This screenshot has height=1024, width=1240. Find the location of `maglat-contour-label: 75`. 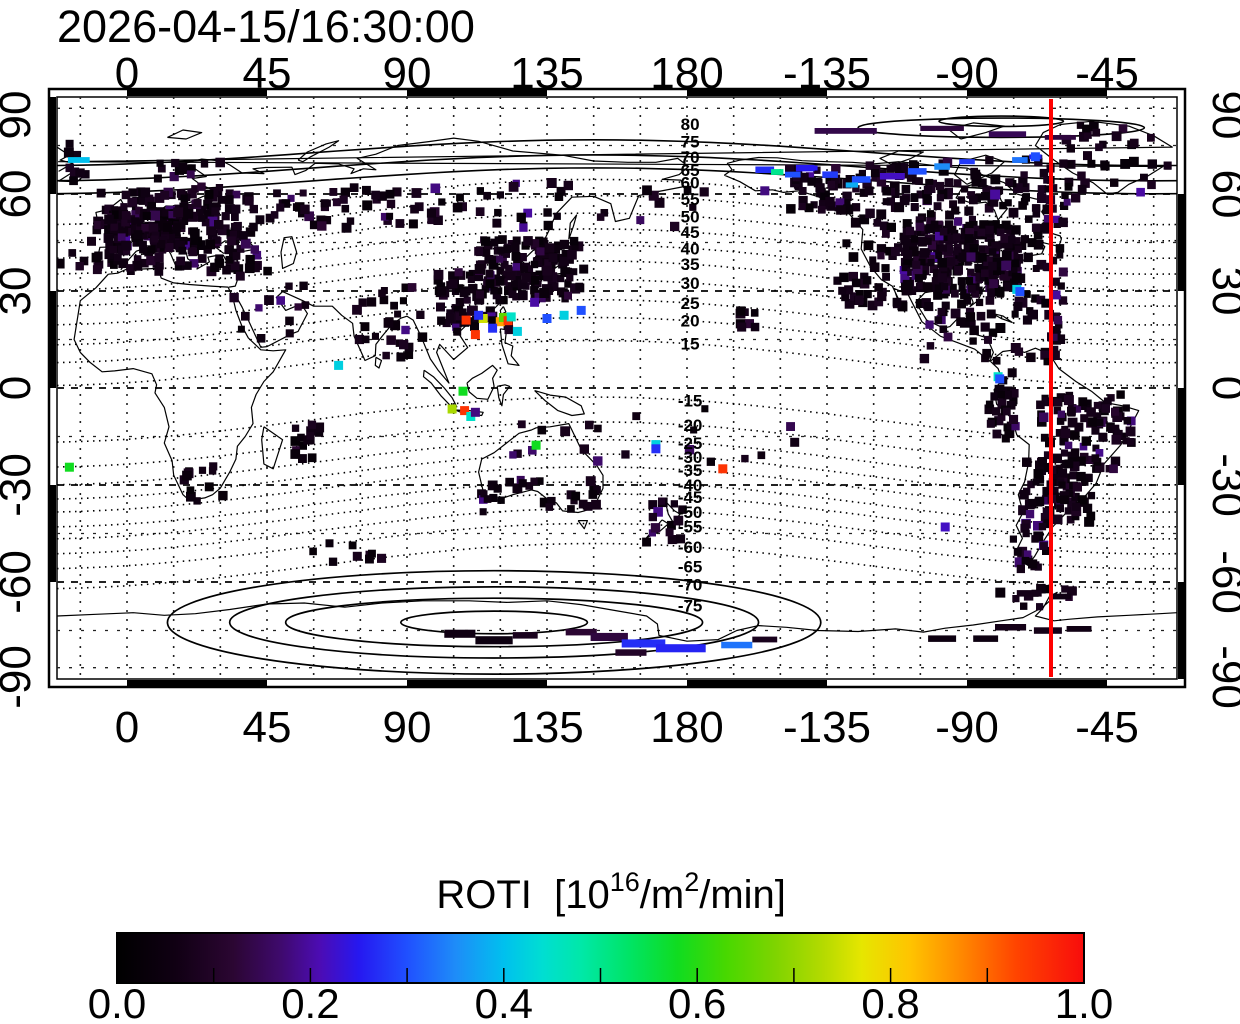

maglat-contour-label: 75 is located at coordinates (690, 142).